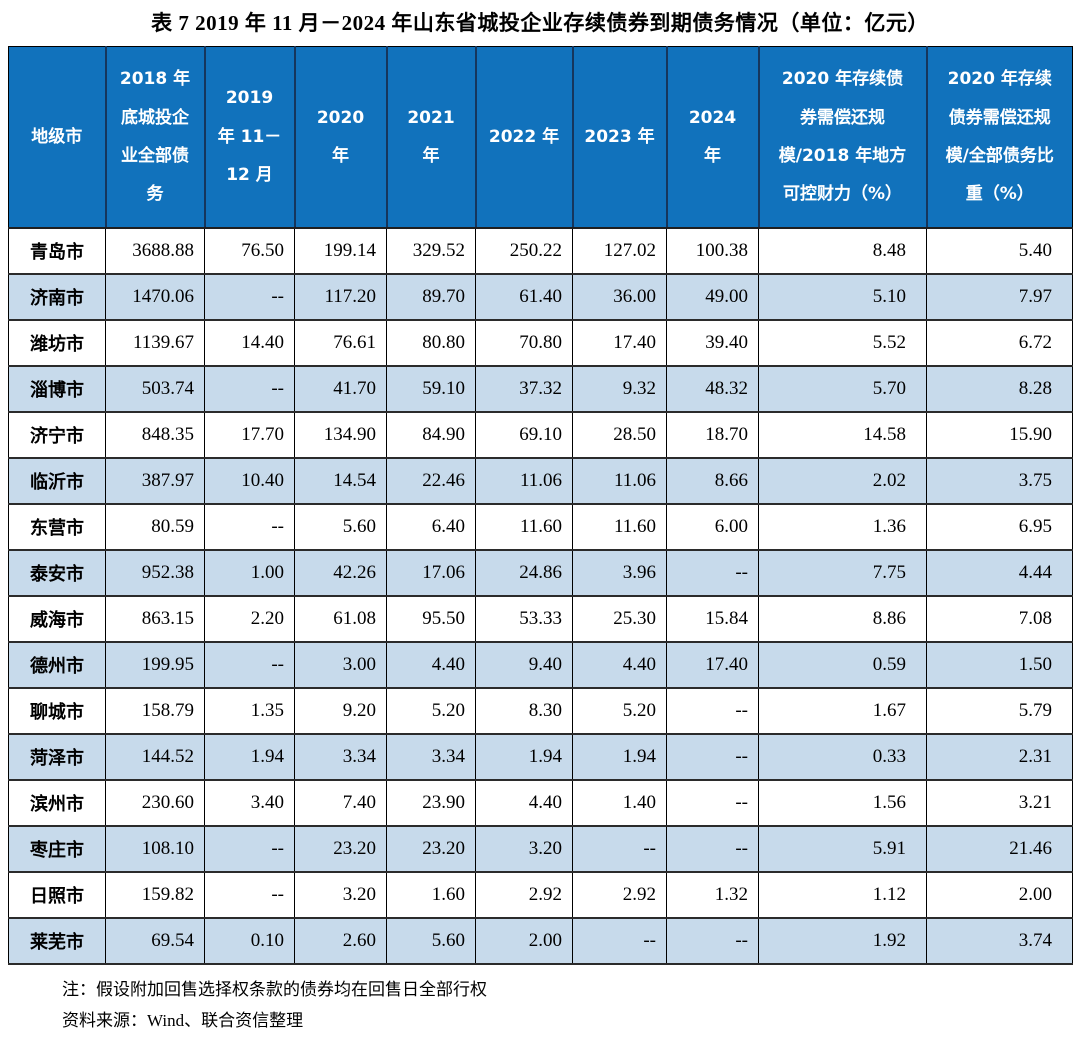 This screenshot has height=1037, width=1080. What do you see at coordinates (999, 527) in the screenshot?
I see `value-cell: 6.95` at bounding box center [999, 527].